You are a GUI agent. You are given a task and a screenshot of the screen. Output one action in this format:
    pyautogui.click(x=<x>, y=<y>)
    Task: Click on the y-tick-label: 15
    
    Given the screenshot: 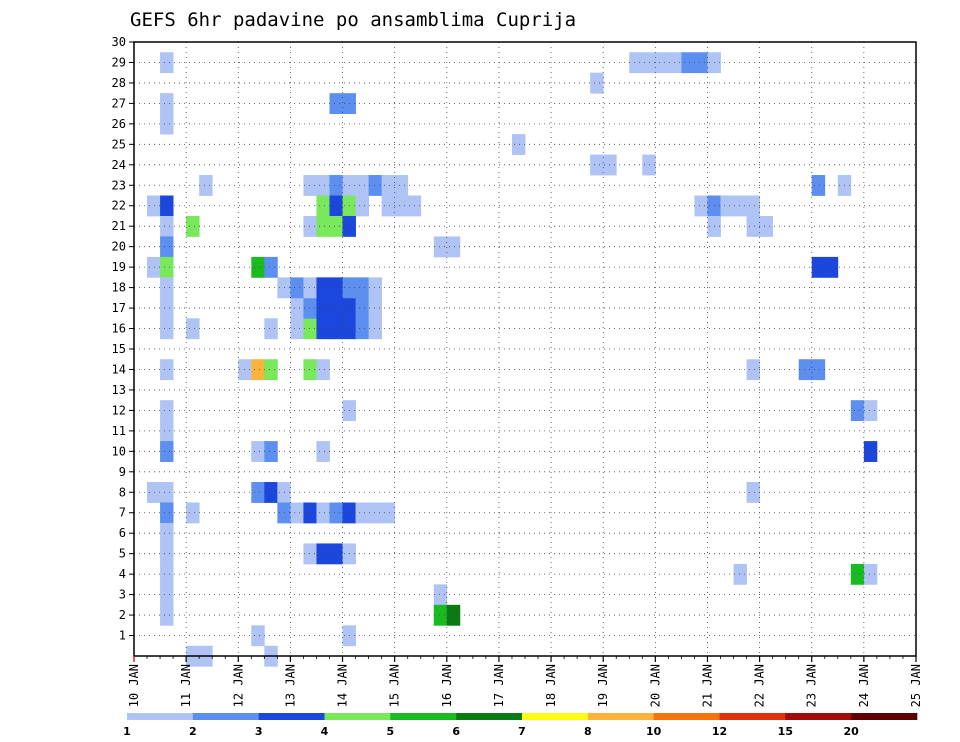 What is the action you would take?
    pyautogui.click(x=119, y=349)
    